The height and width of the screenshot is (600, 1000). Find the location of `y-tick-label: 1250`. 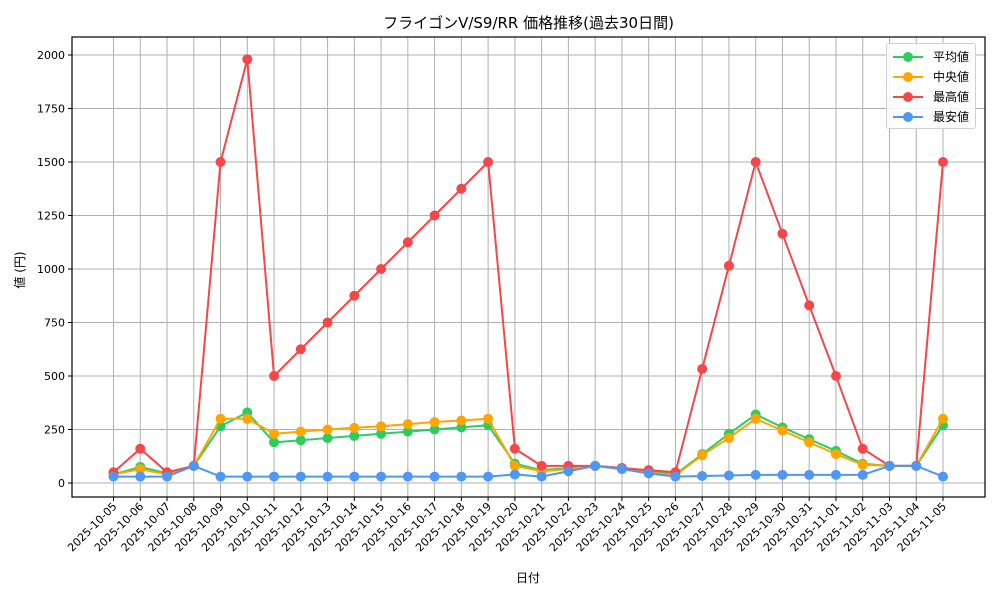

y-tick-label: 1250 is located at coordinates (51, 216).